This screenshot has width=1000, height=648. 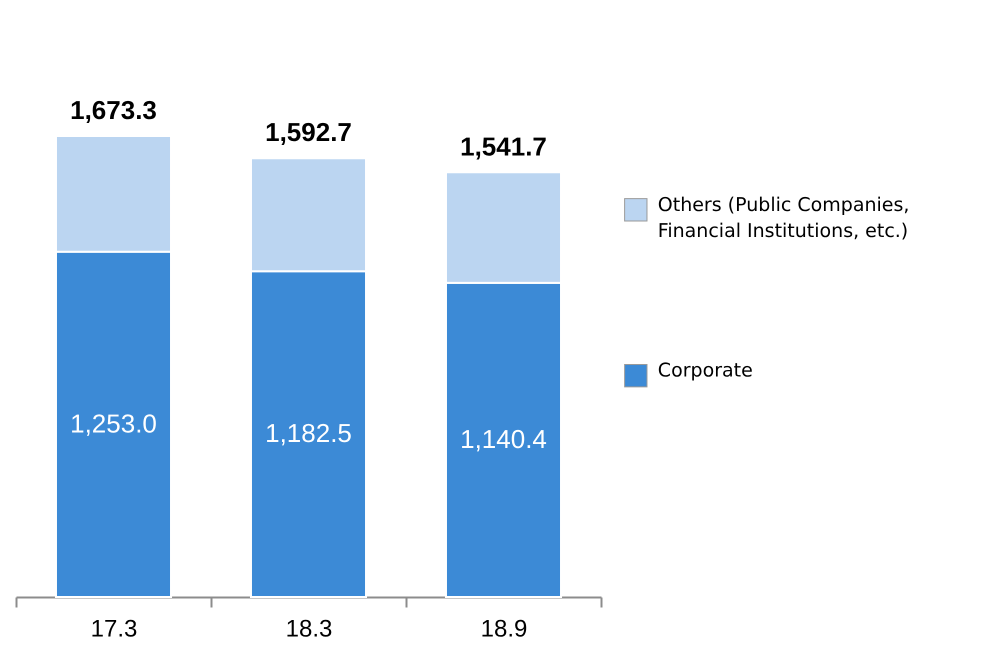 What do you see at coordinates (503, 146) in the screenshot?
I see `total-label: 1,541.7` at bounding box center [503, 146].